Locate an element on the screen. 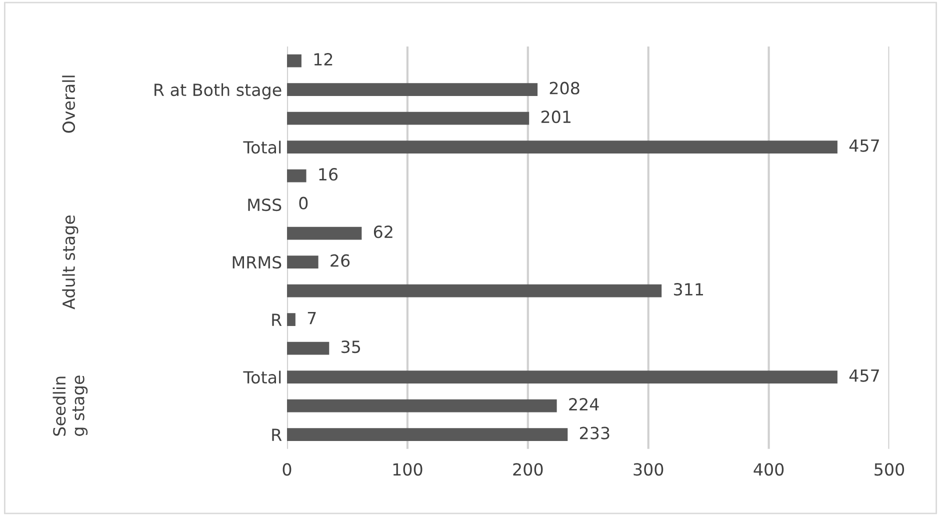  data-label: 26 is located at coordinates (340, 260).